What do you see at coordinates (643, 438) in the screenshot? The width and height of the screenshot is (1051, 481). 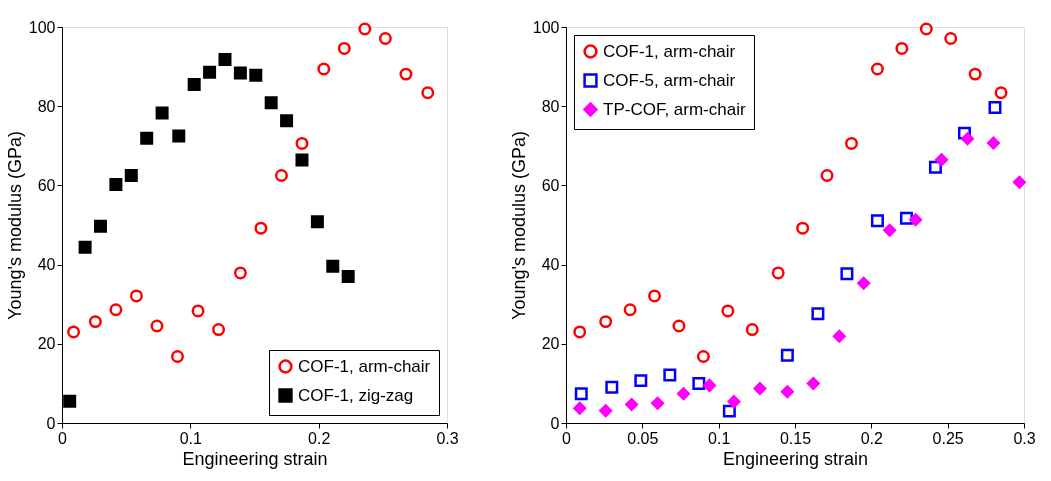 I see `x-tick-label: 0.05` at bounding box center [643, 438].